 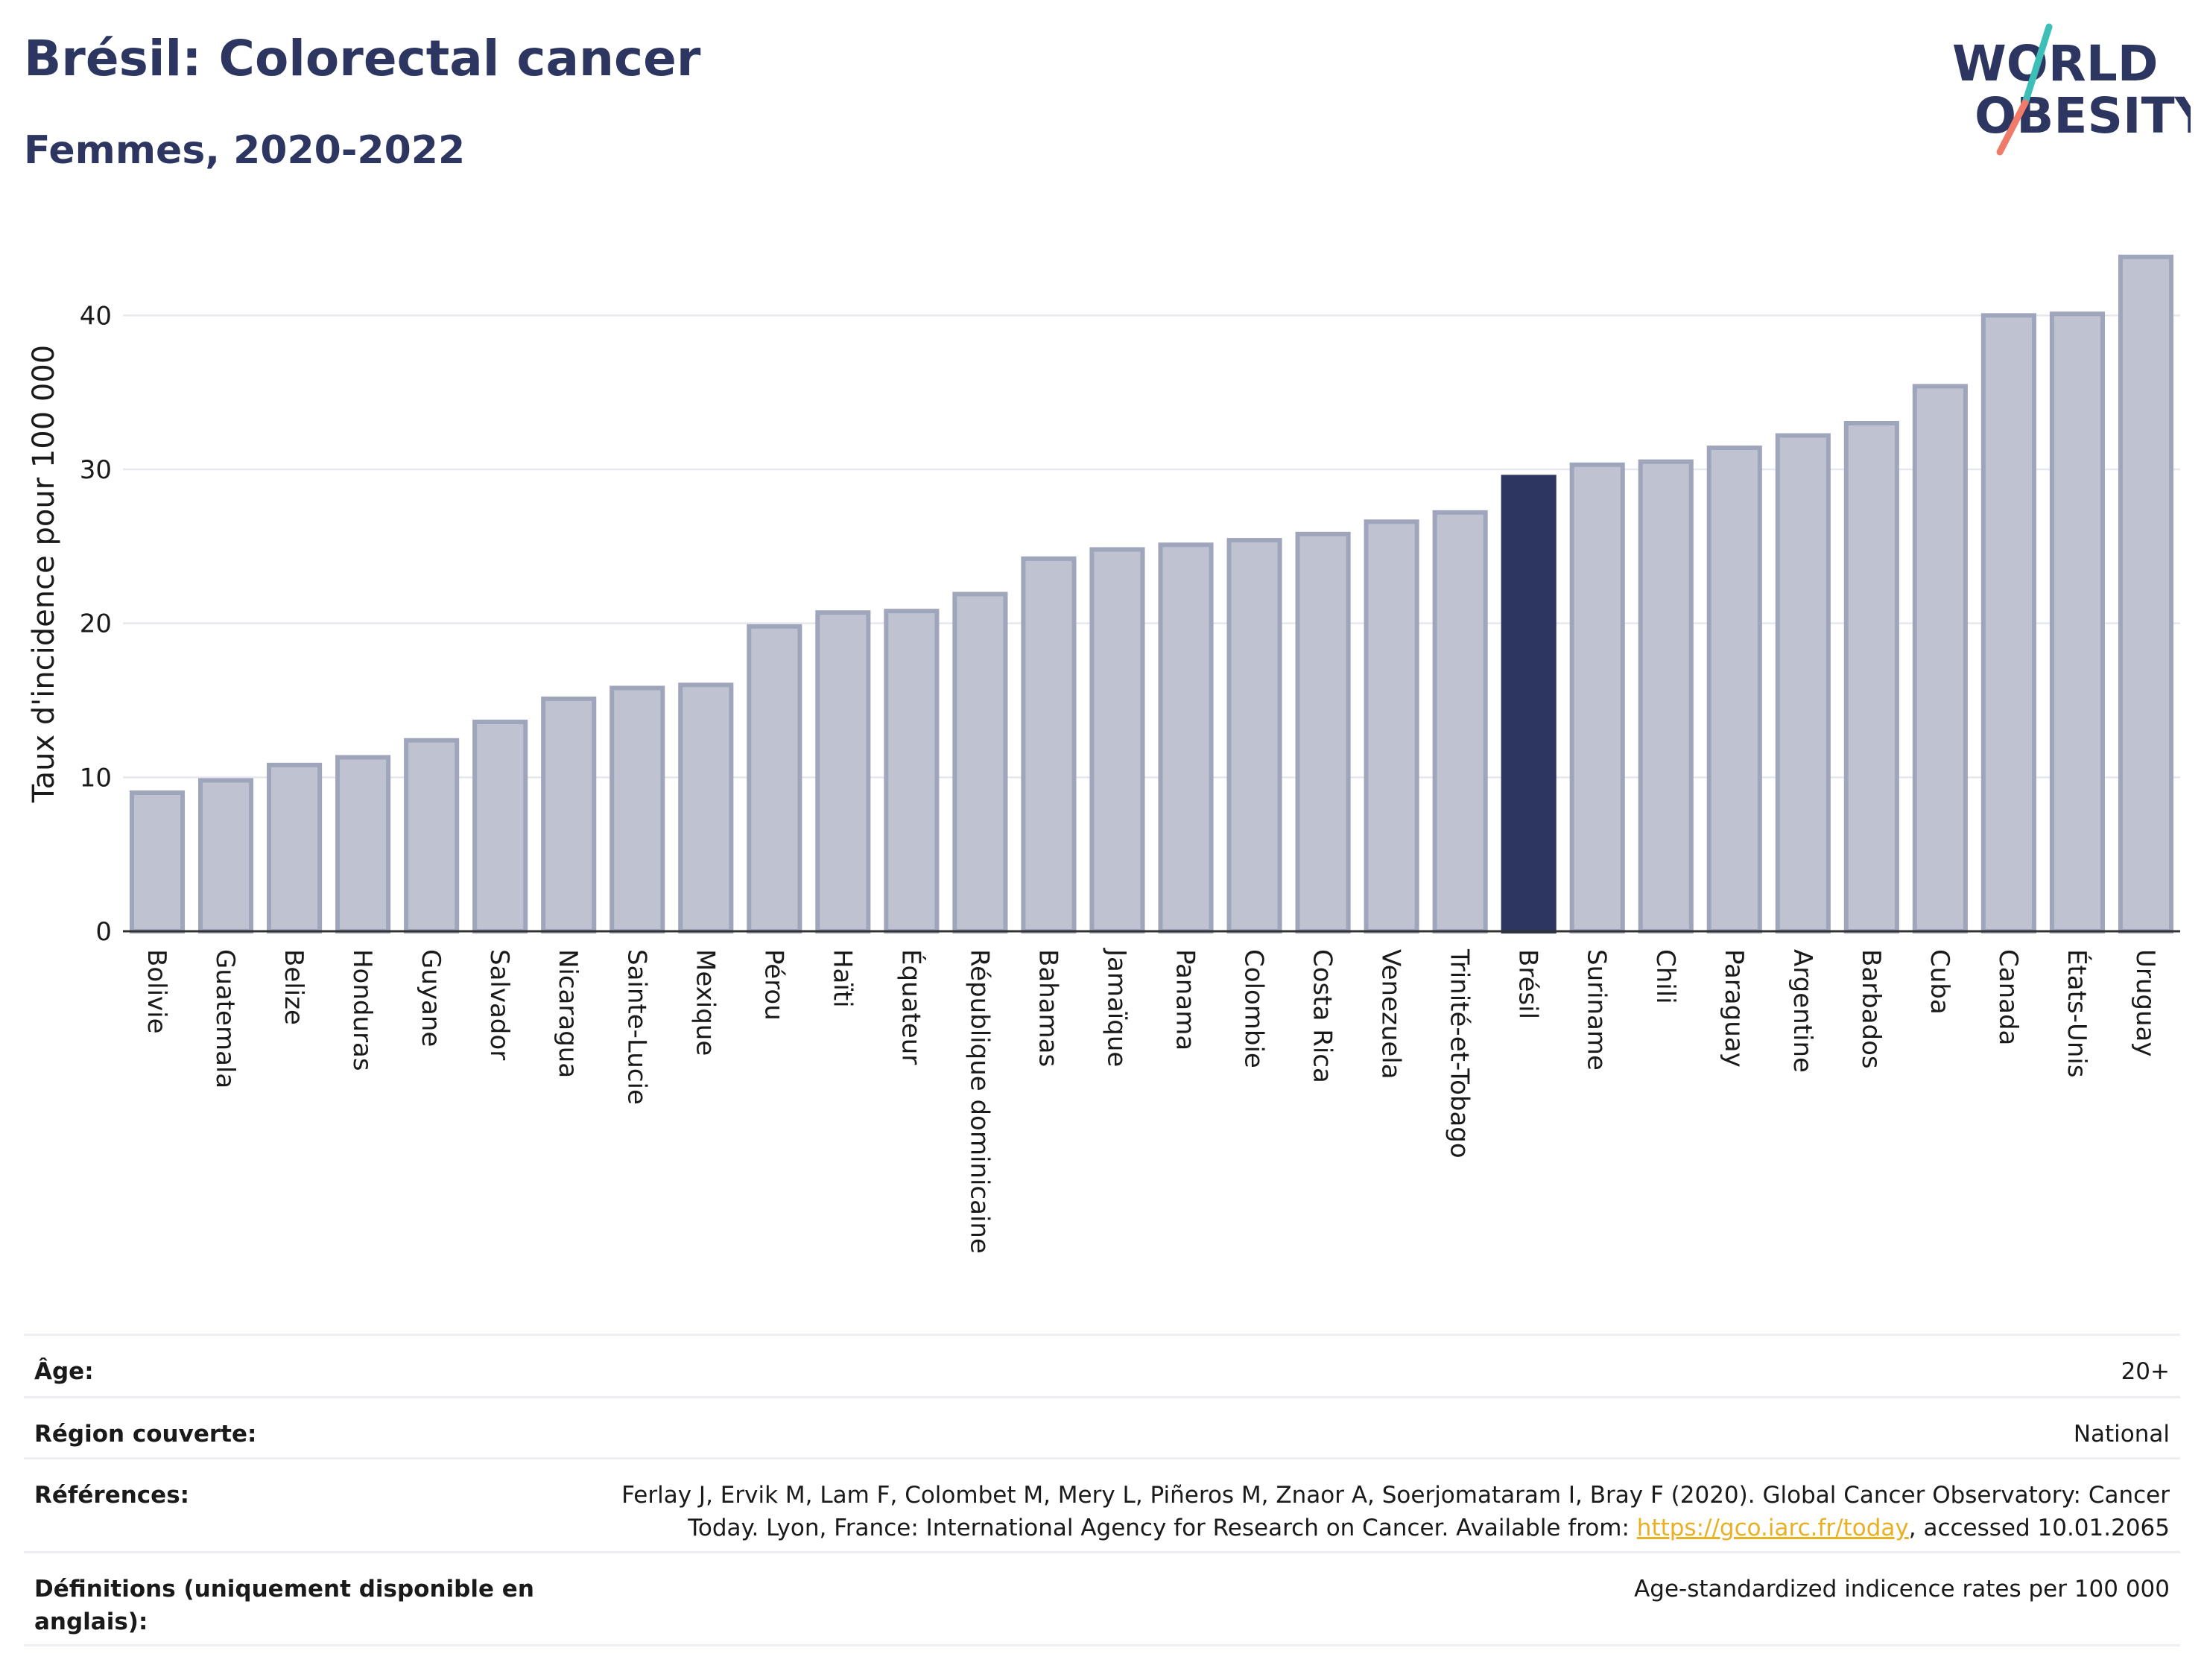 What do you see at coordinates (1665, 976) in the screenshot?
I see `x-tick-label: Chili` at bounding box center [1665, 976].